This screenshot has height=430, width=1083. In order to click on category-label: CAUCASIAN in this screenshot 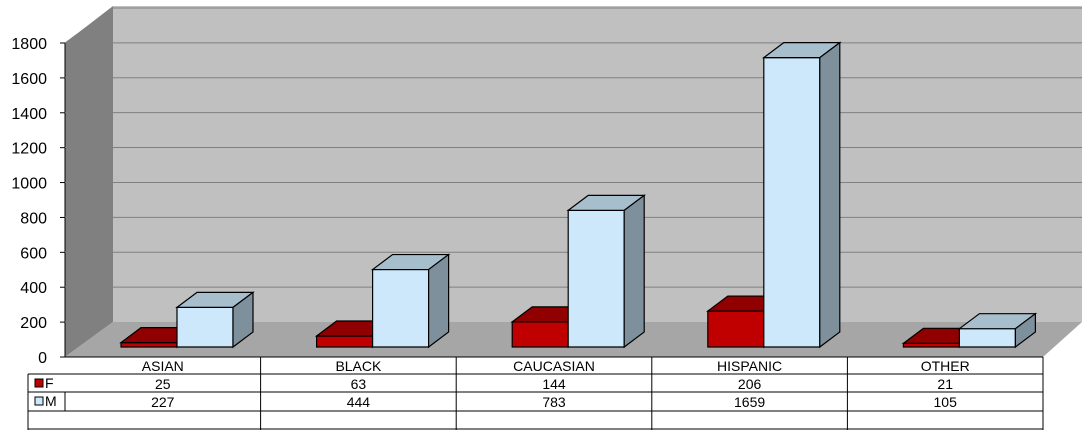, I will do `click(554, 366)`.